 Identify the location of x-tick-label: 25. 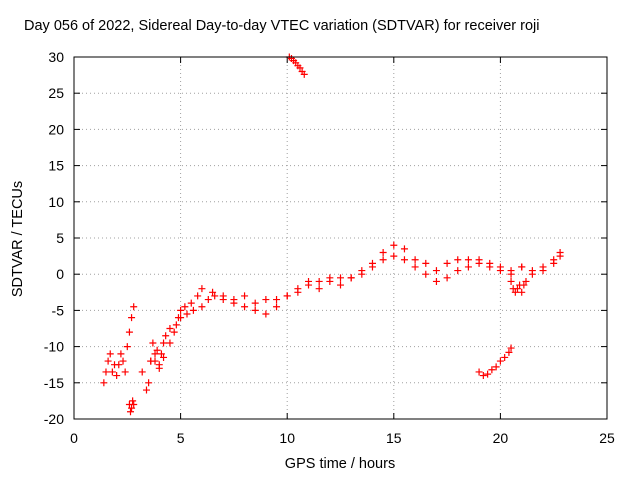
(607, 438).